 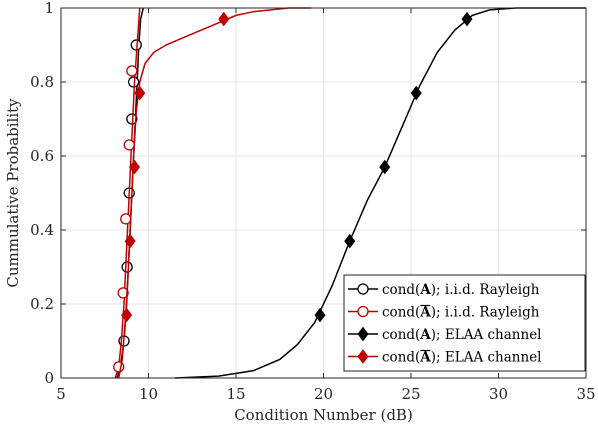 I want to click on series-line, so click(x=127, y=193).